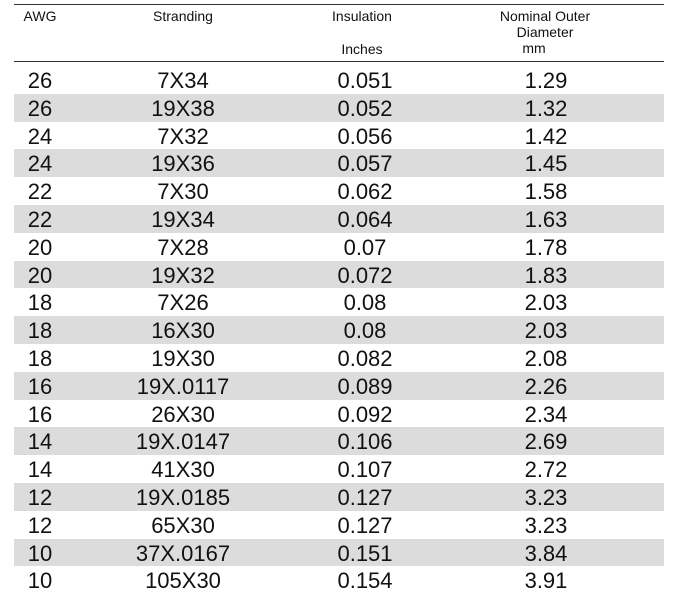 The width and height of the screenshot is (674, 600). Describe the element at coordinates (546, 470) in the screenshot. I see `table-cell: 2.72` at that location.